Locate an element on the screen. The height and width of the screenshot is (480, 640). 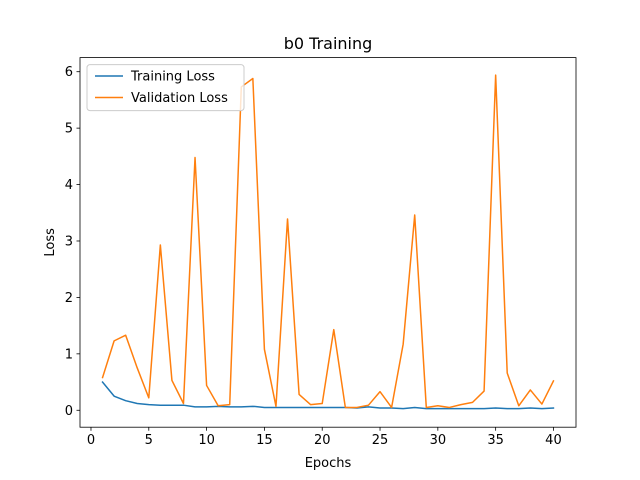
x-tick-label: 40 is located at coordinates (553, 440).